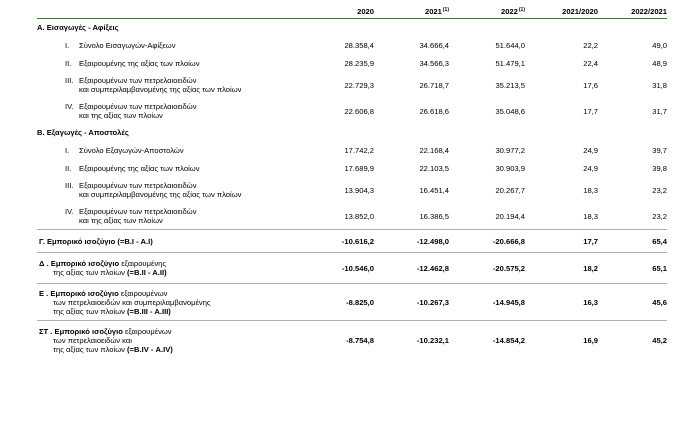  Describe the element at coordinates (359, 63) in the screenshot. I see `value-2020: 28.235,9` at that location.